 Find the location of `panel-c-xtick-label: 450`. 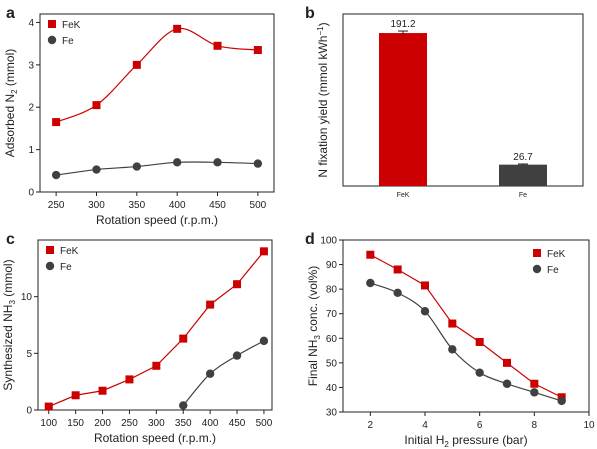

panel-c-xtick-label: 450 is located at coordinates (237, 423).